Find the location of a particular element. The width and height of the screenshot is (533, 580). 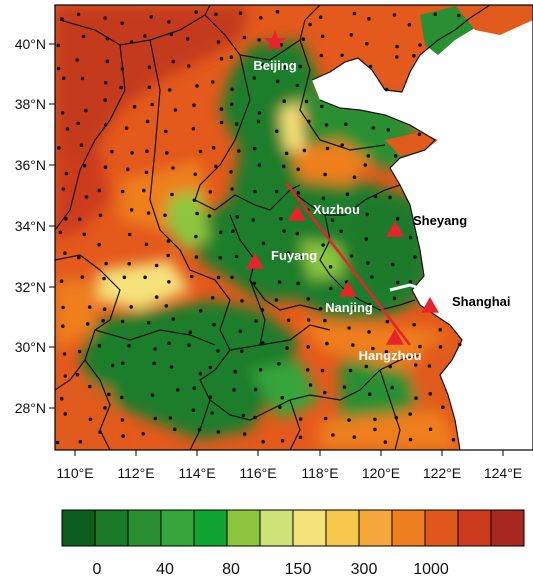

lon-tick-label: 122°E is located at coordinates (442, 473).